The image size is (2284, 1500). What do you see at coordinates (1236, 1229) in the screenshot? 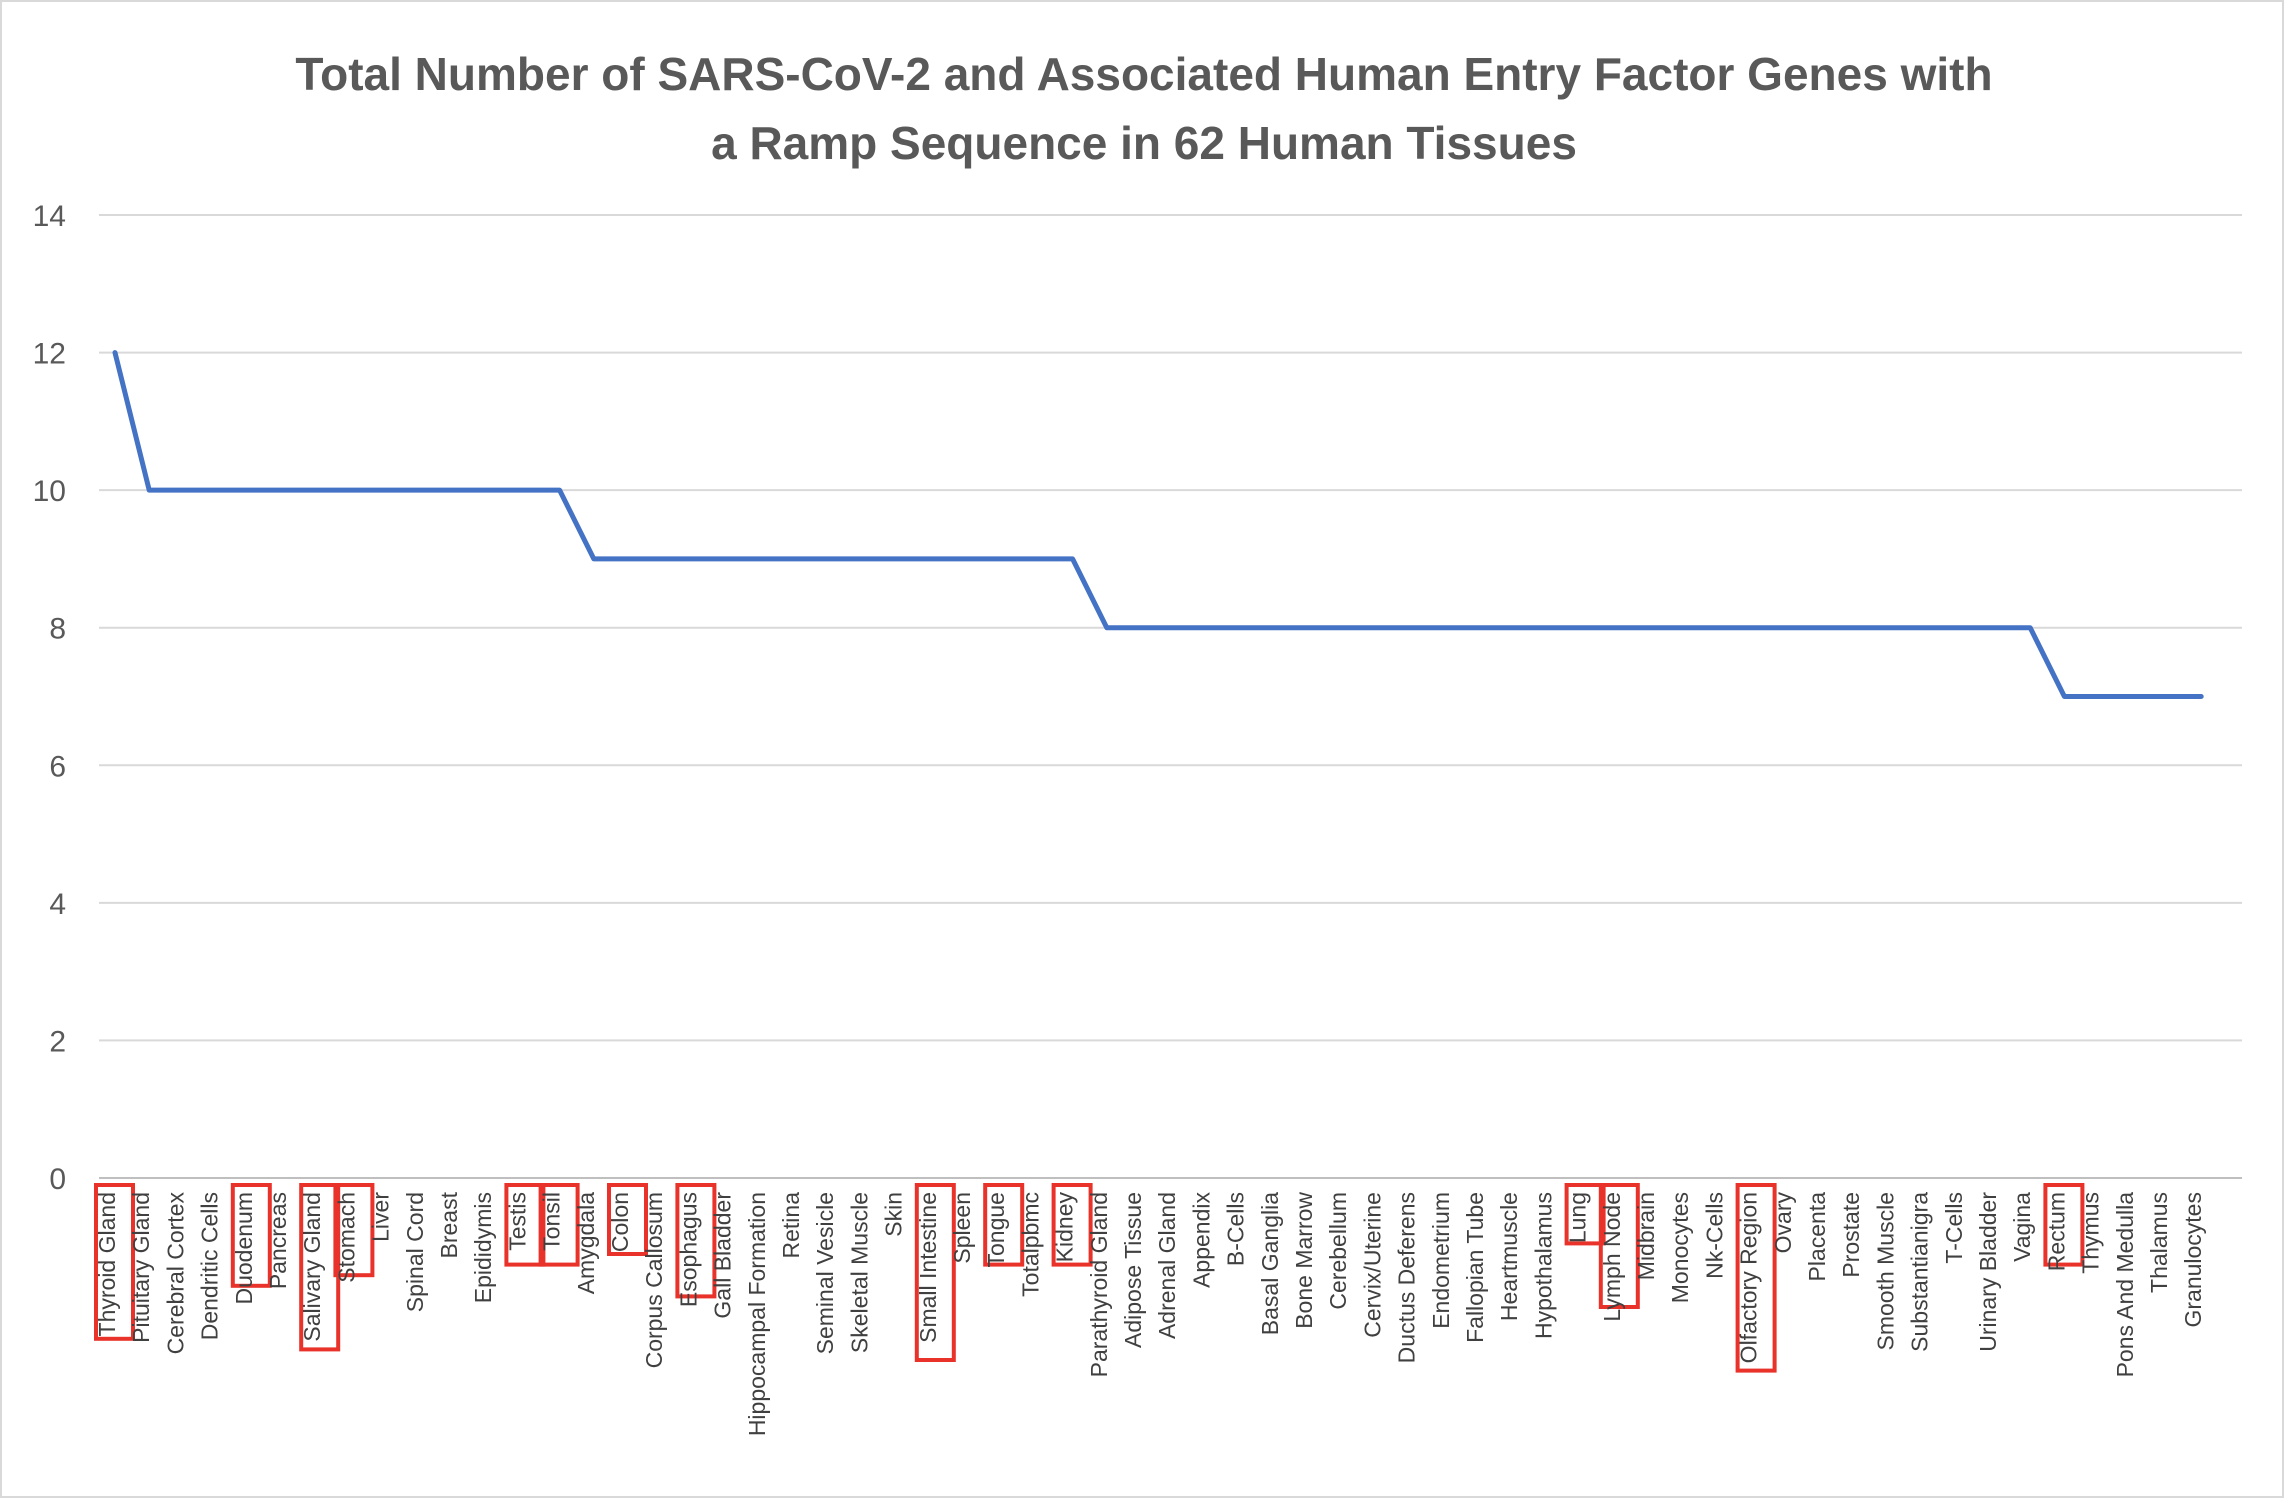
I see `x-tick-label: B-Cells` at bounding box center [1236, 1229].